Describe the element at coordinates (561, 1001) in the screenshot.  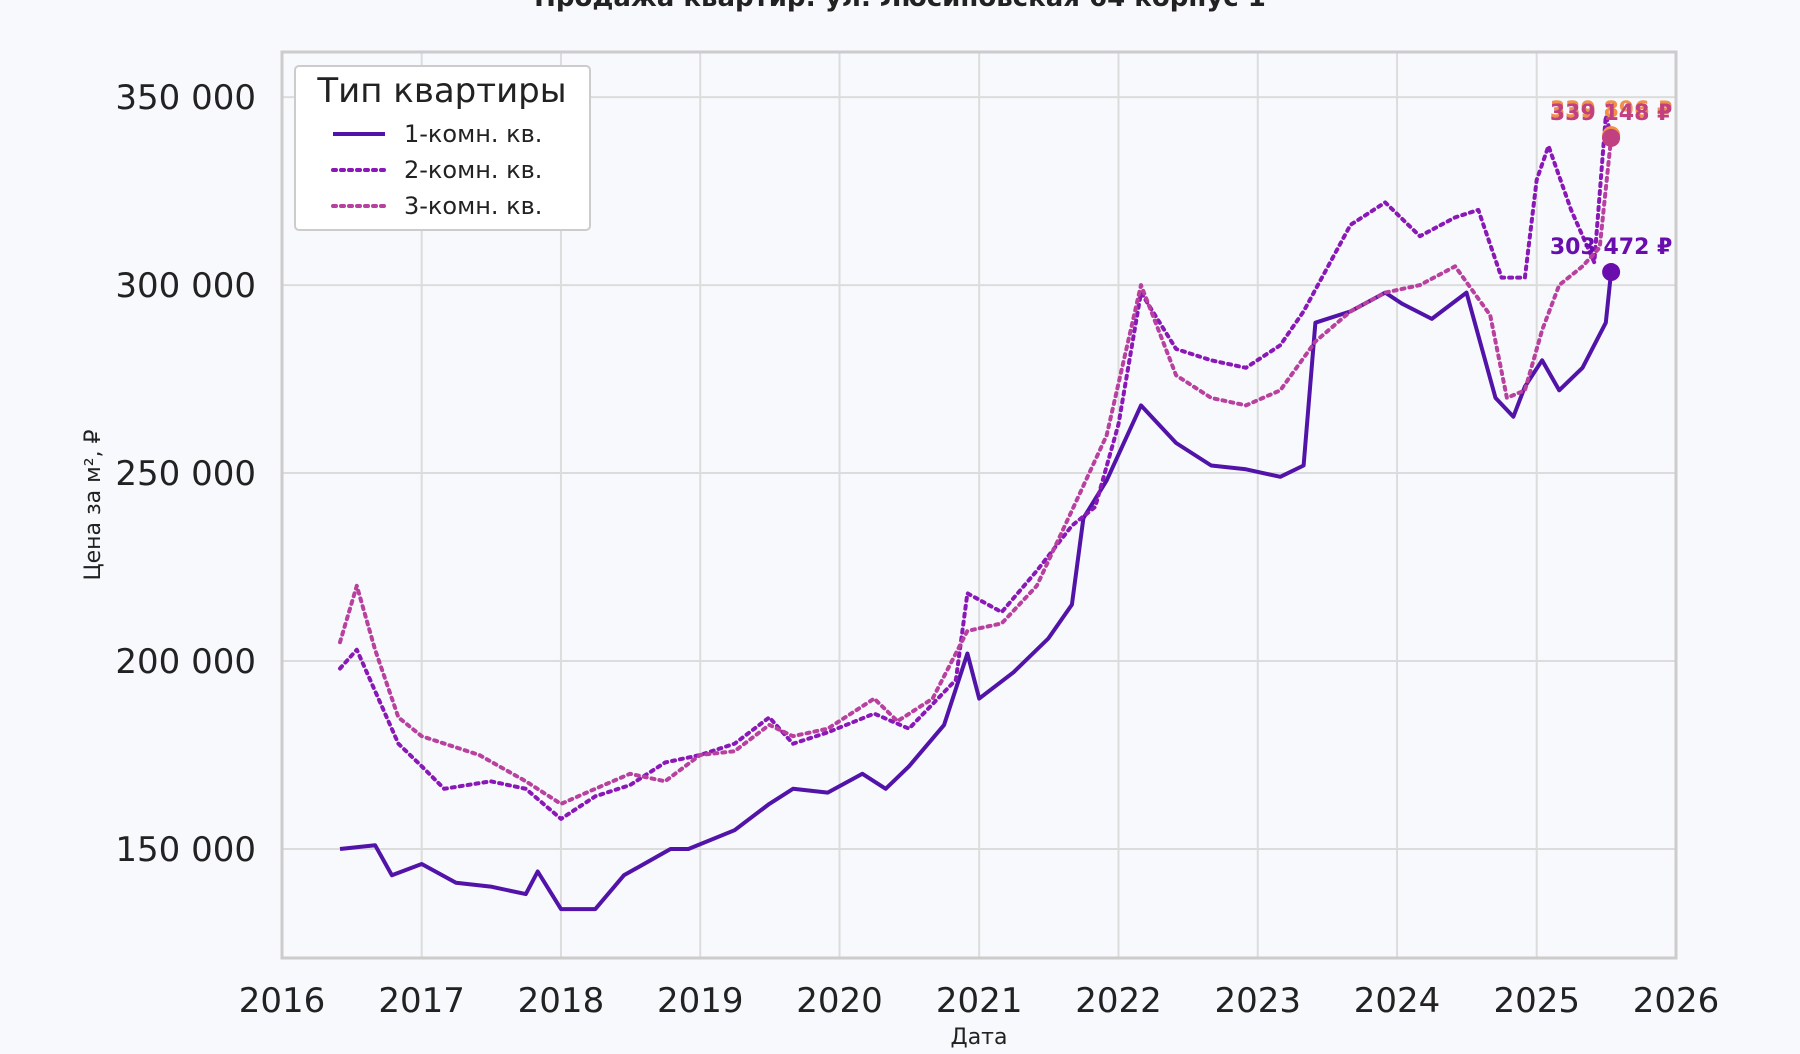
I see `x-tick-label: 2018` at that location.